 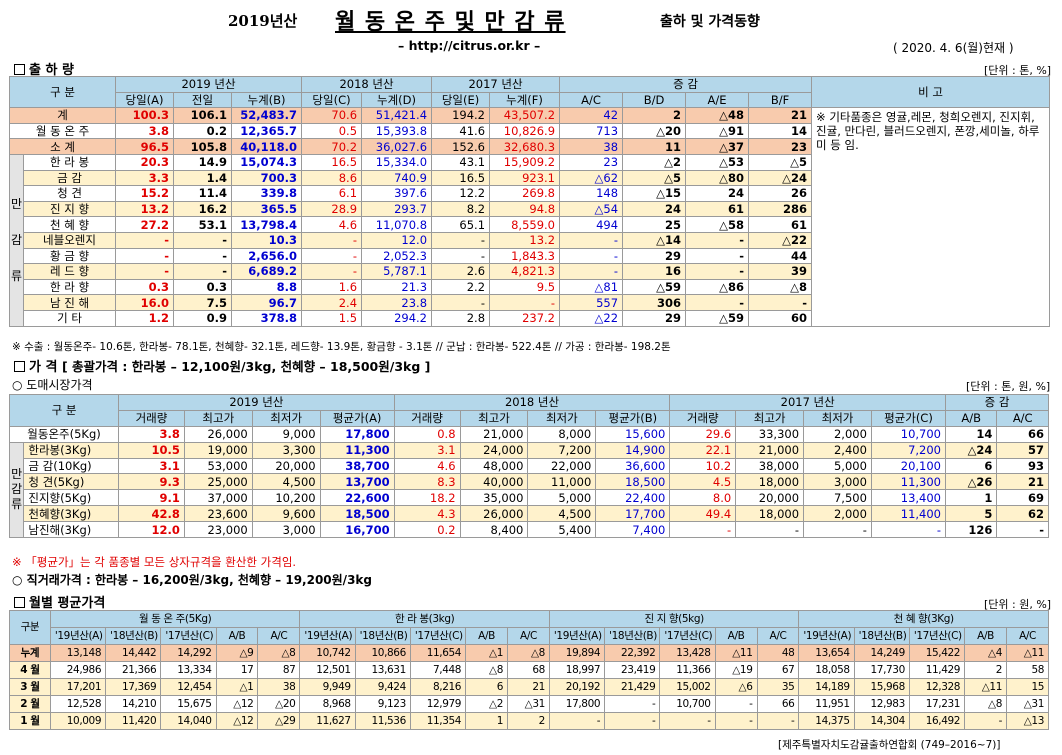 I want to click on table-cell: 26, so click(x=780, y=193).